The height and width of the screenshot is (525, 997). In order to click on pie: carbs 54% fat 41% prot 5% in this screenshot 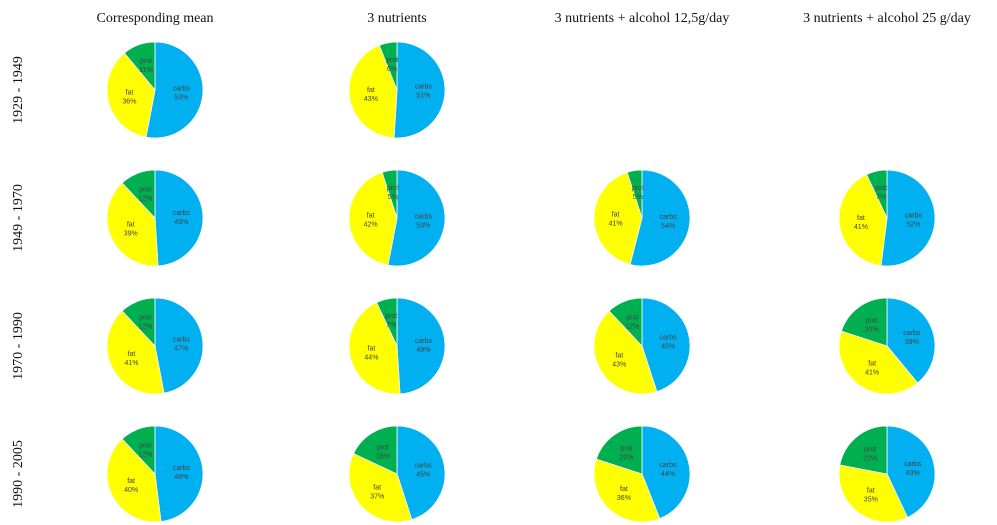, I will do `click(642, 218)`.